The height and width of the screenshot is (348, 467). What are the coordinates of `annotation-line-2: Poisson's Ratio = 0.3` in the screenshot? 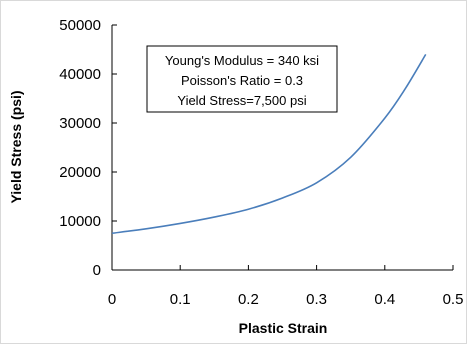 It's located at (242, 80).